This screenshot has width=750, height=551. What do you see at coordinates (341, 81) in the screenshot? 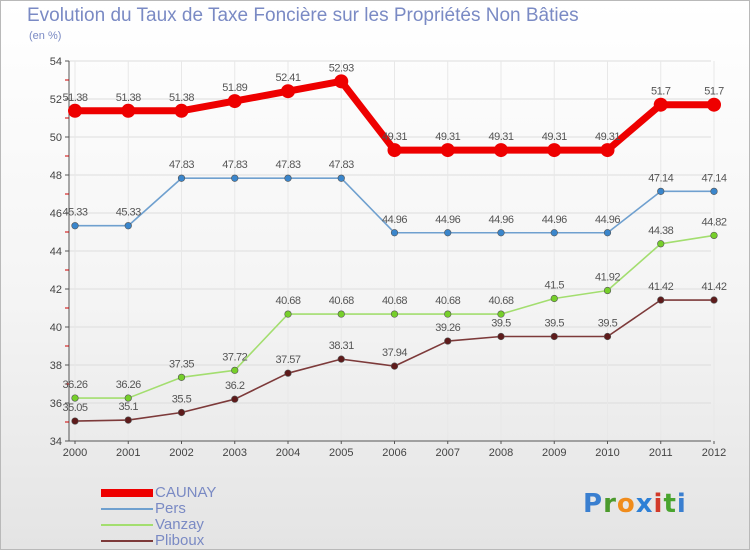
I see `point-caunay-2005` at bounding box center [341, 81].